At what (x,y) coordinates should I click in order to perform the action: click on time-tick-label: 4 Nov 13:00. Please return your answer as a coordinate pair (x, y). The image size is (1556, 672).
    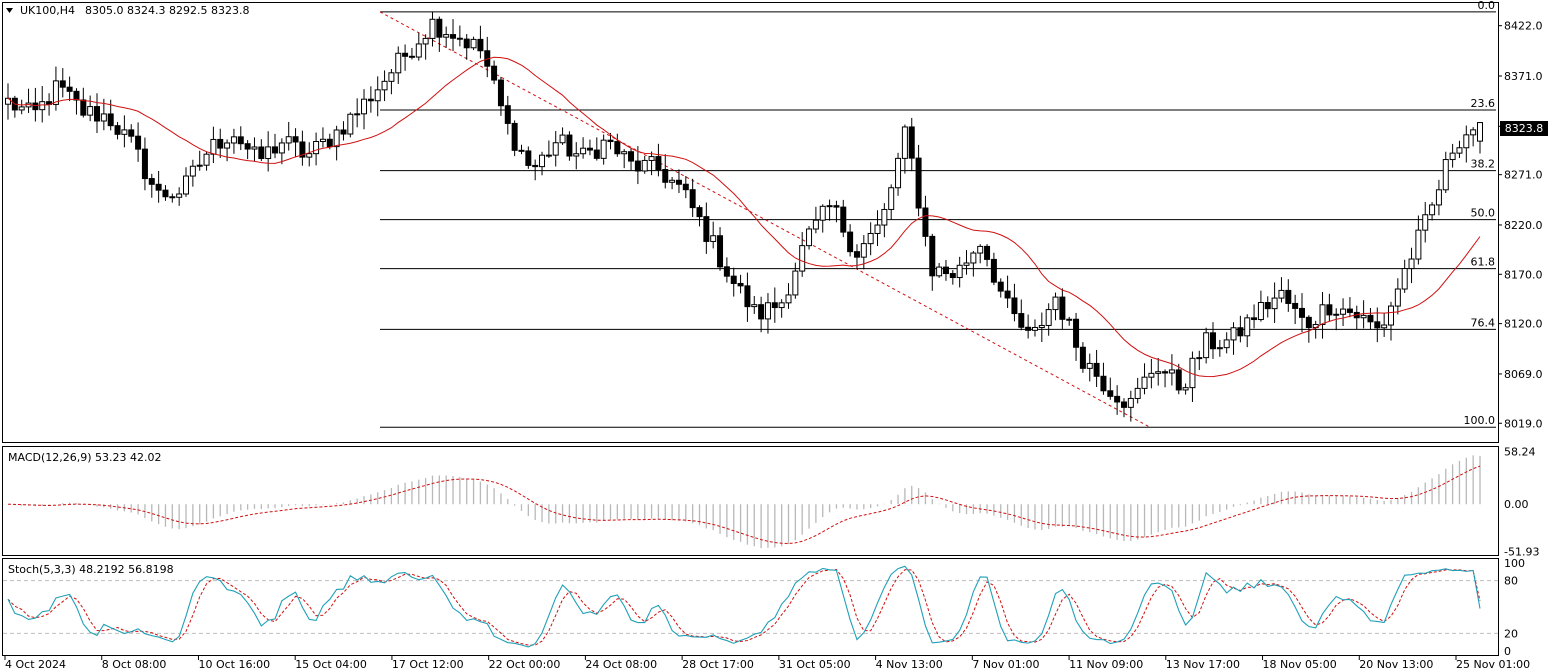
    Looking at the image, I should click on (909, 664).